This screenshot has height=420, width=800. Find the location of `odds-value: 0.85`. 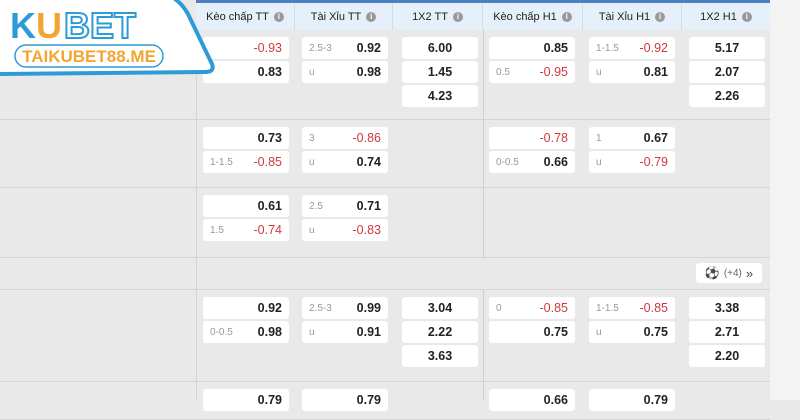

odds-value: 0.85 is located at coordinates (555, 48).